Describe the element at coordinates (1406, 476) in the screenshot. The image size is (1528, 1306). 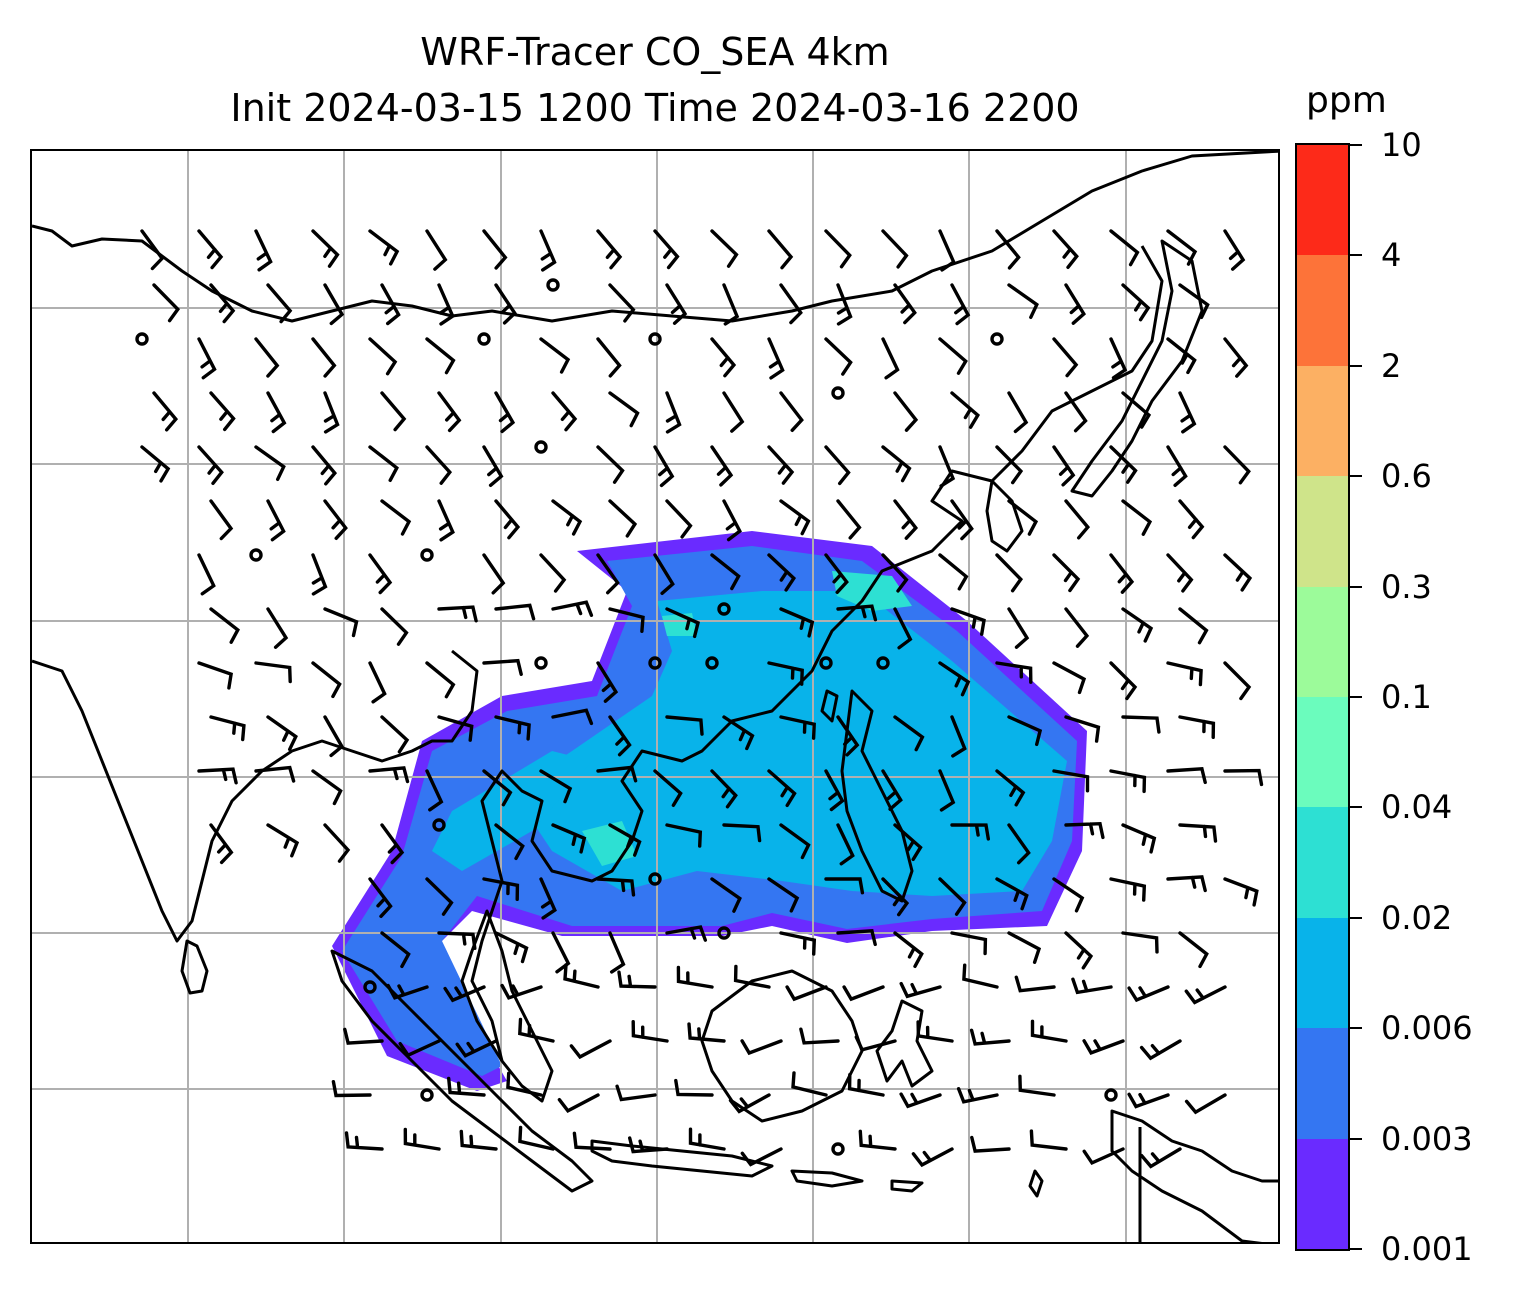
I see `colorbar-tick-label: 0.6` at that location.